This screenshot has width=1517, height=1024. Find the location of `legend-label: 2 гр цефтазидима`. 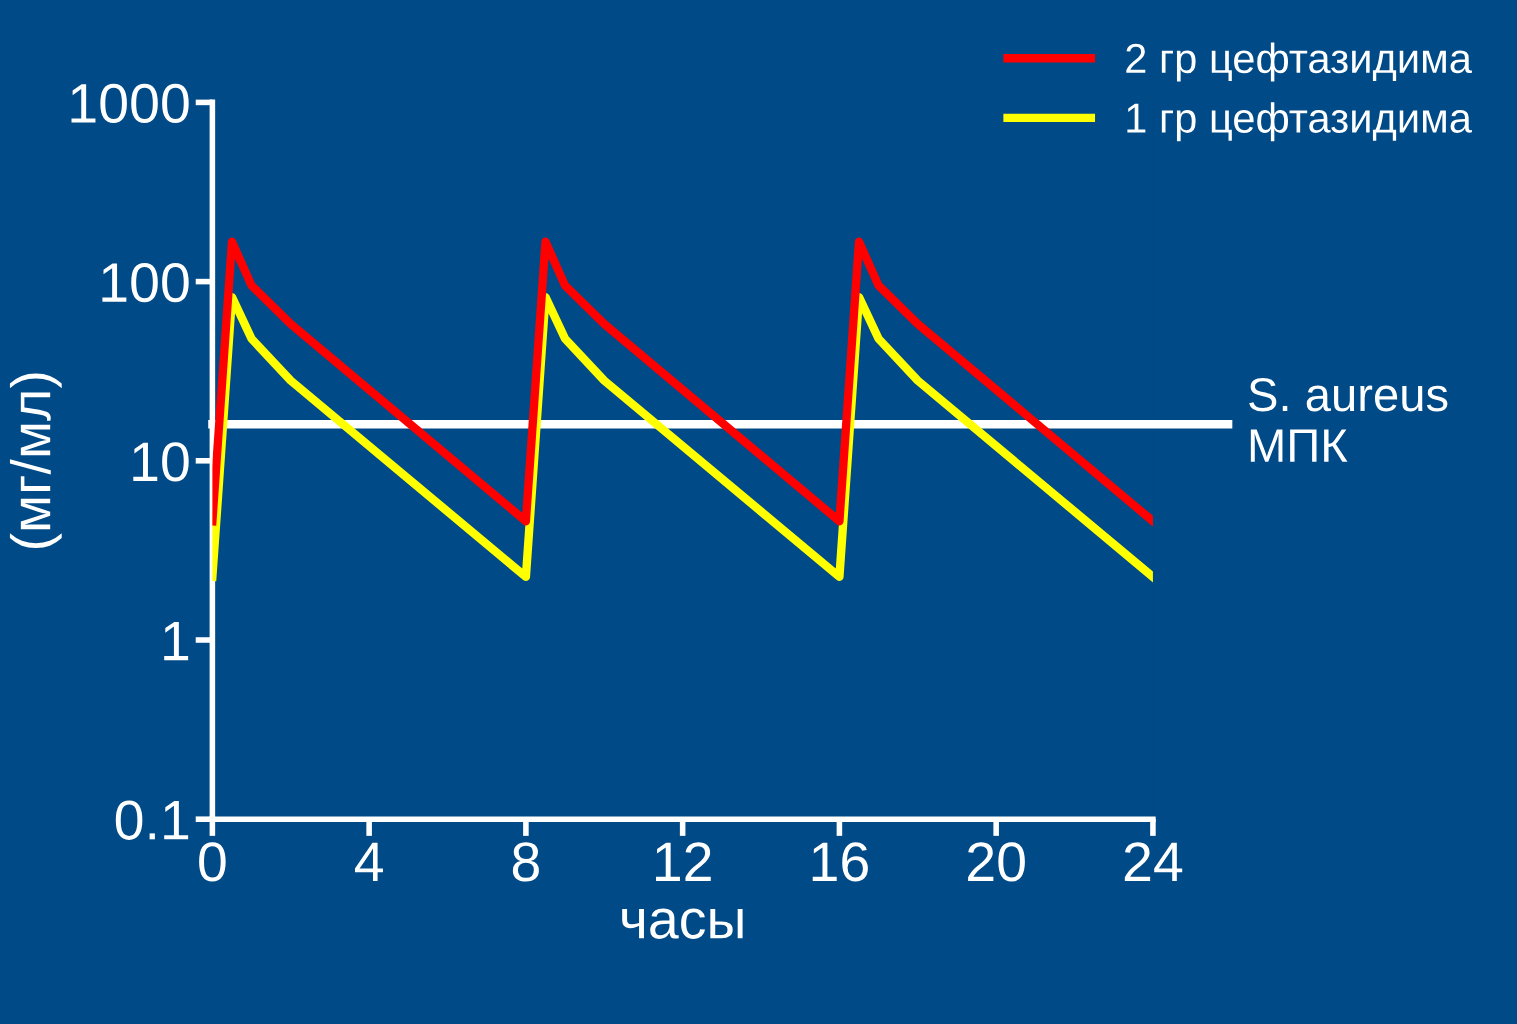

legend-label: 2 гр цефтазидима is located at coordinates (1299, 62).